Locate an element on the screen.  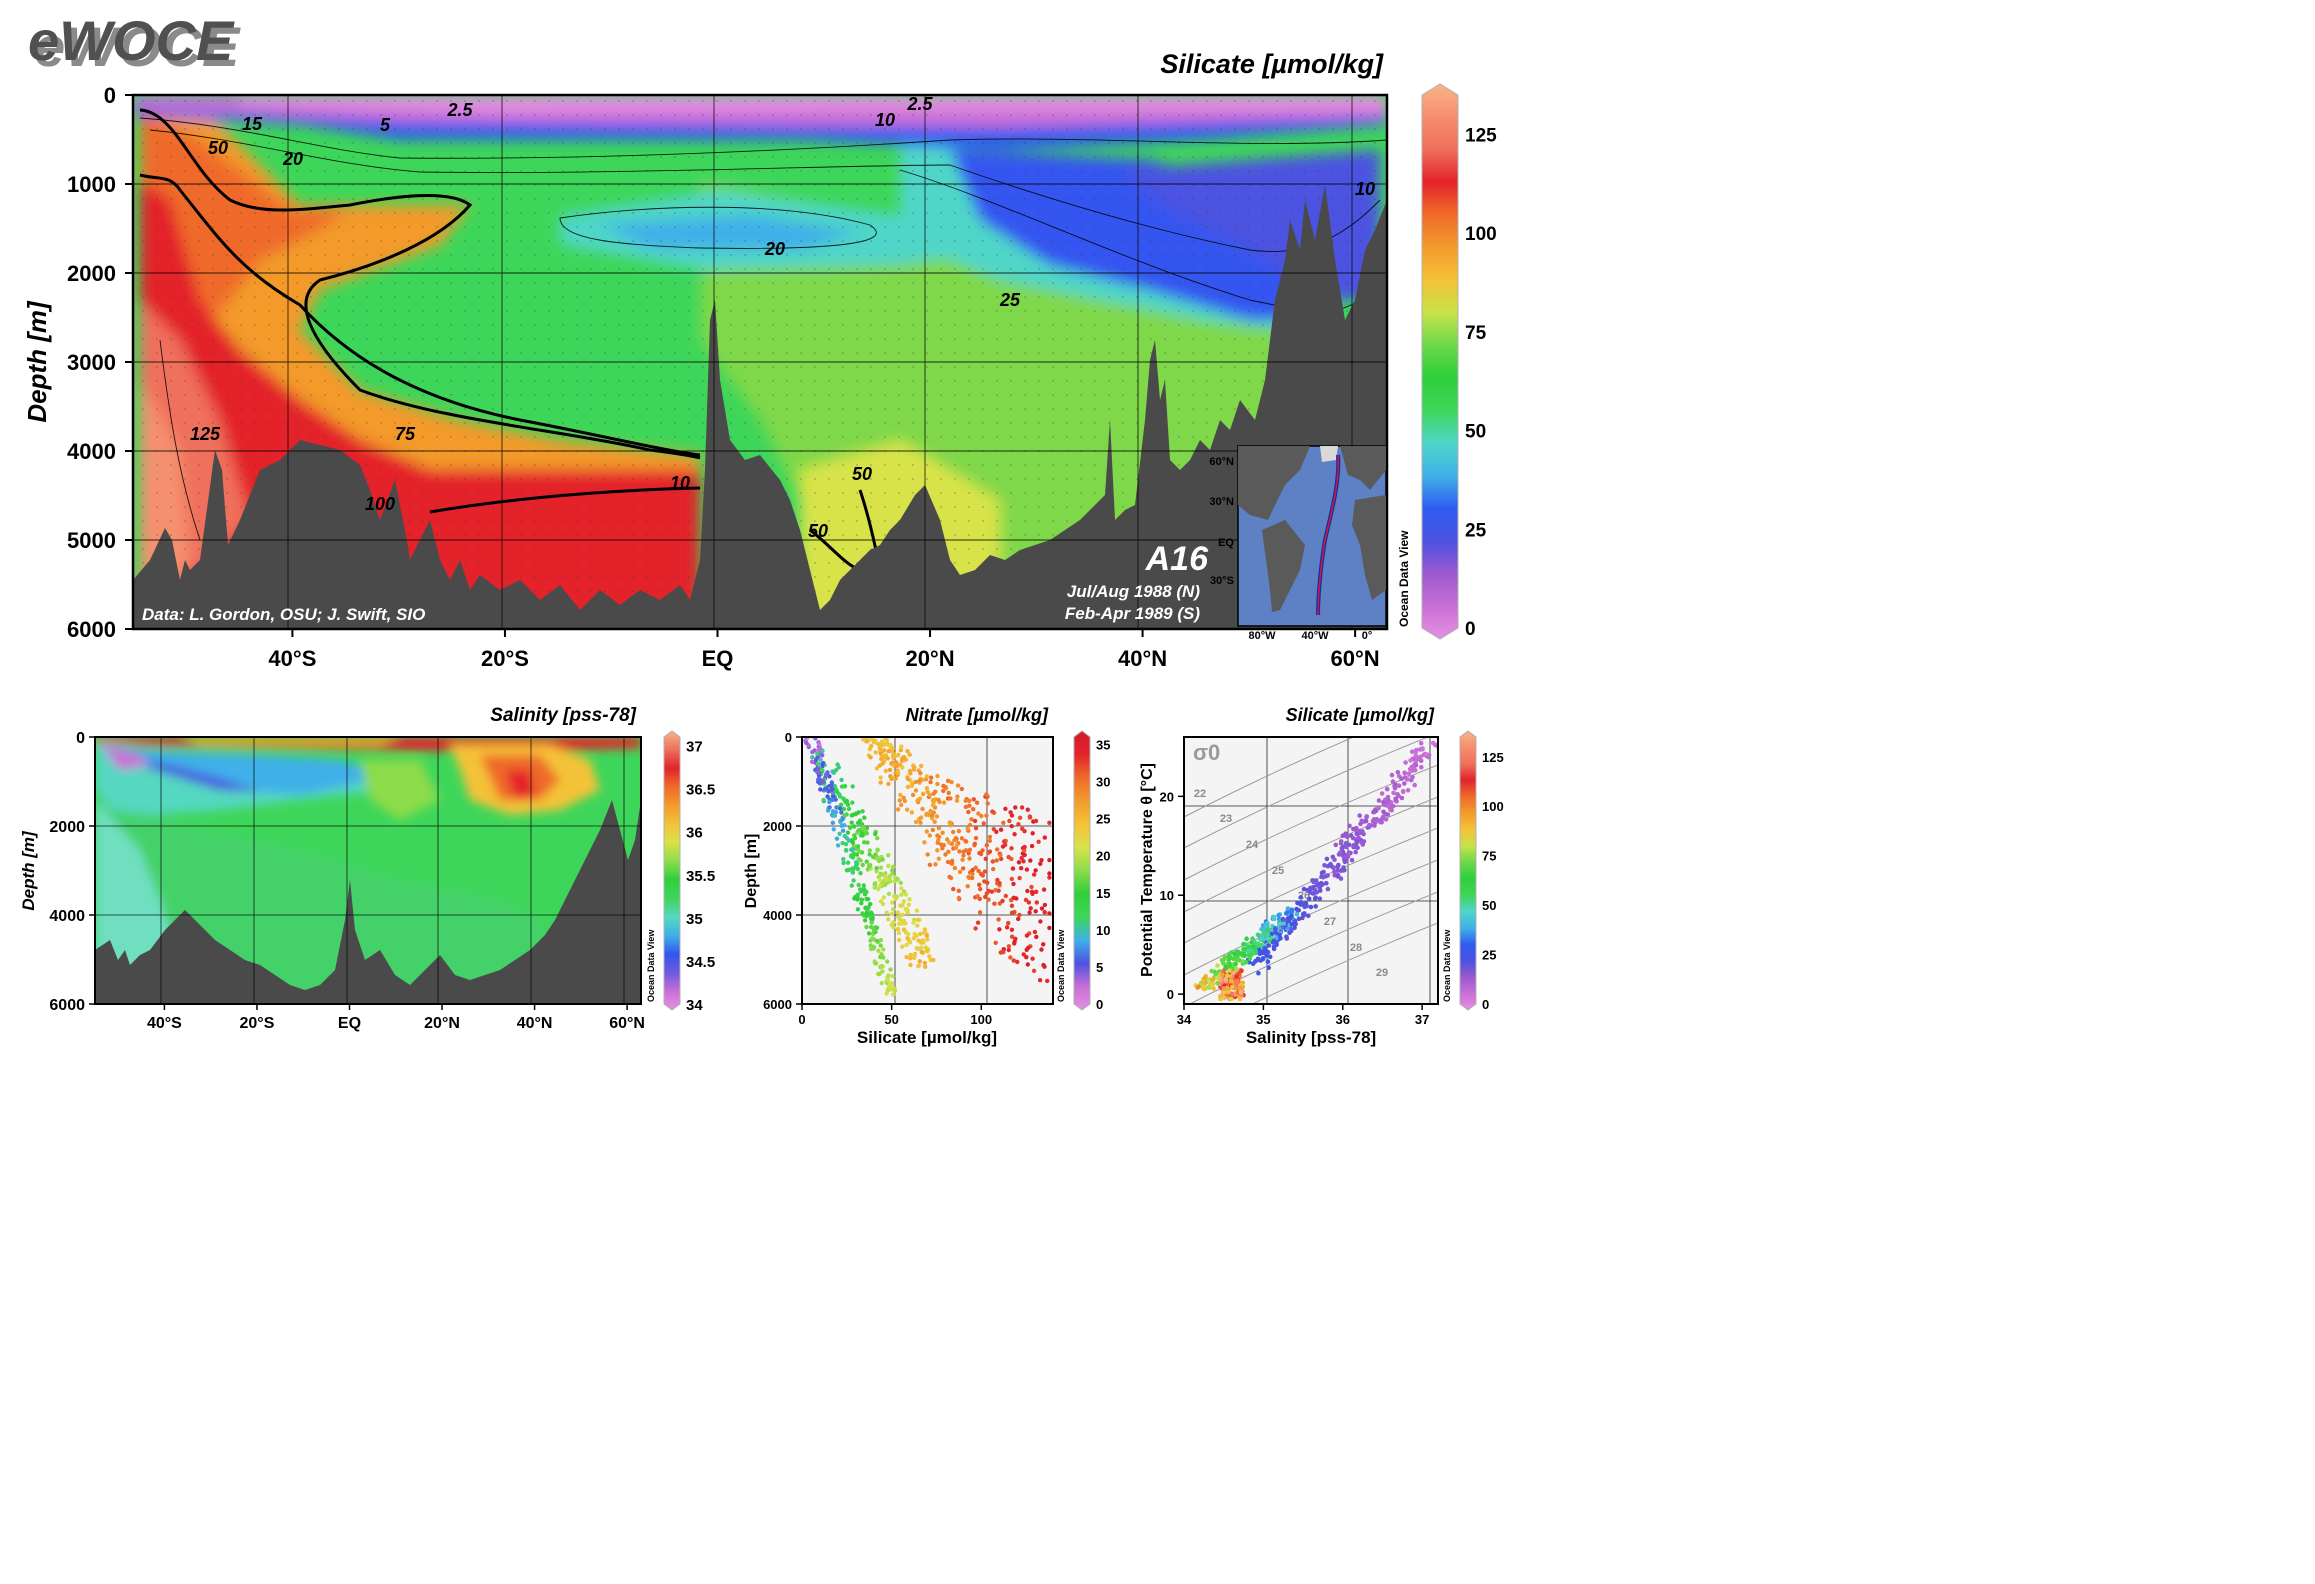
salinity-y-ticks: 0 2000 4000 6000 is located at coordinates (72, 872).